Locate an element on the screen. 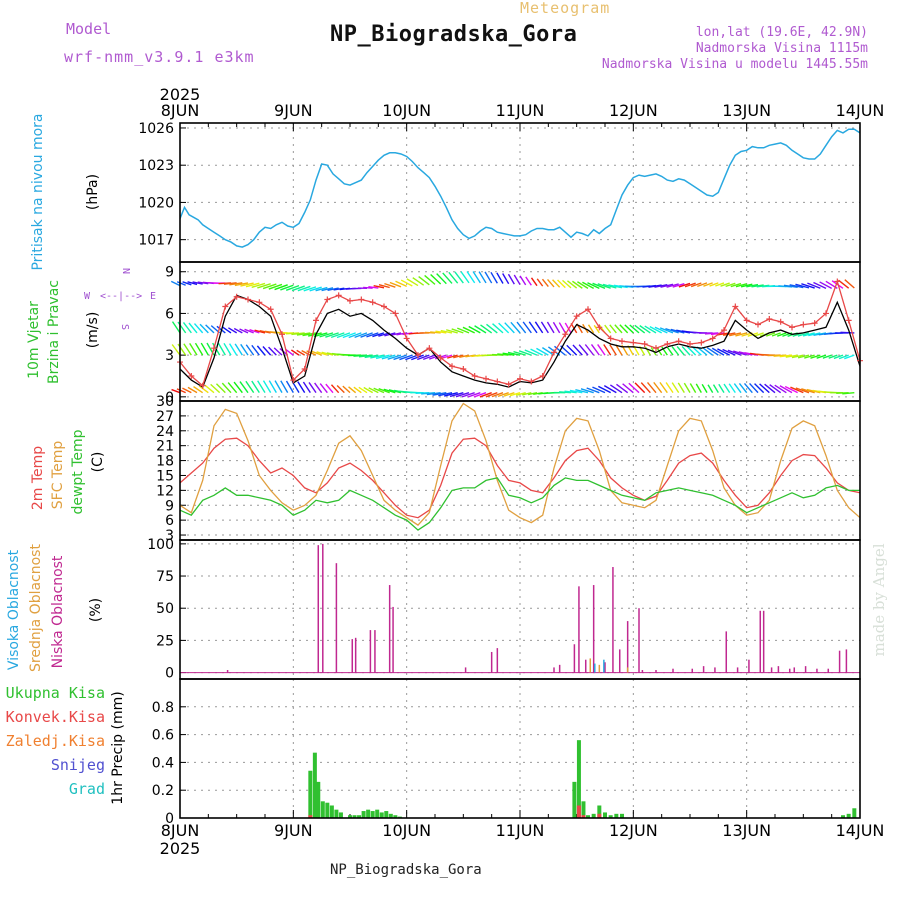  footer-label: NP_Biogradska_Gora is located at coordinates (406, 870).